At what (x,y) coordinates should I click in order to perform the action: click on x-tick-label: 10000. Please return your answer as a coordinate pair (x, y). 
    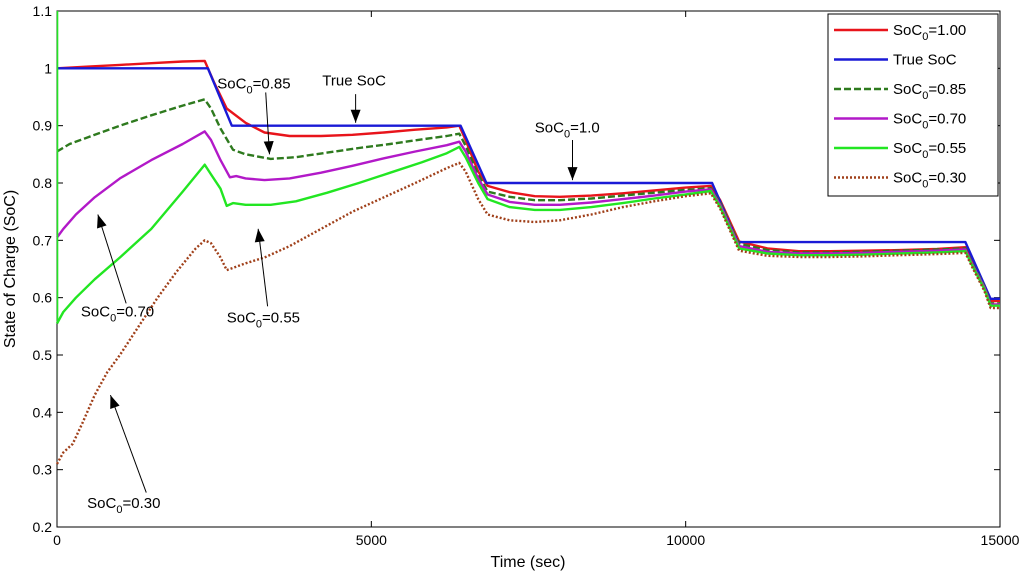
    Looking at the image, I should click on (685, 540).